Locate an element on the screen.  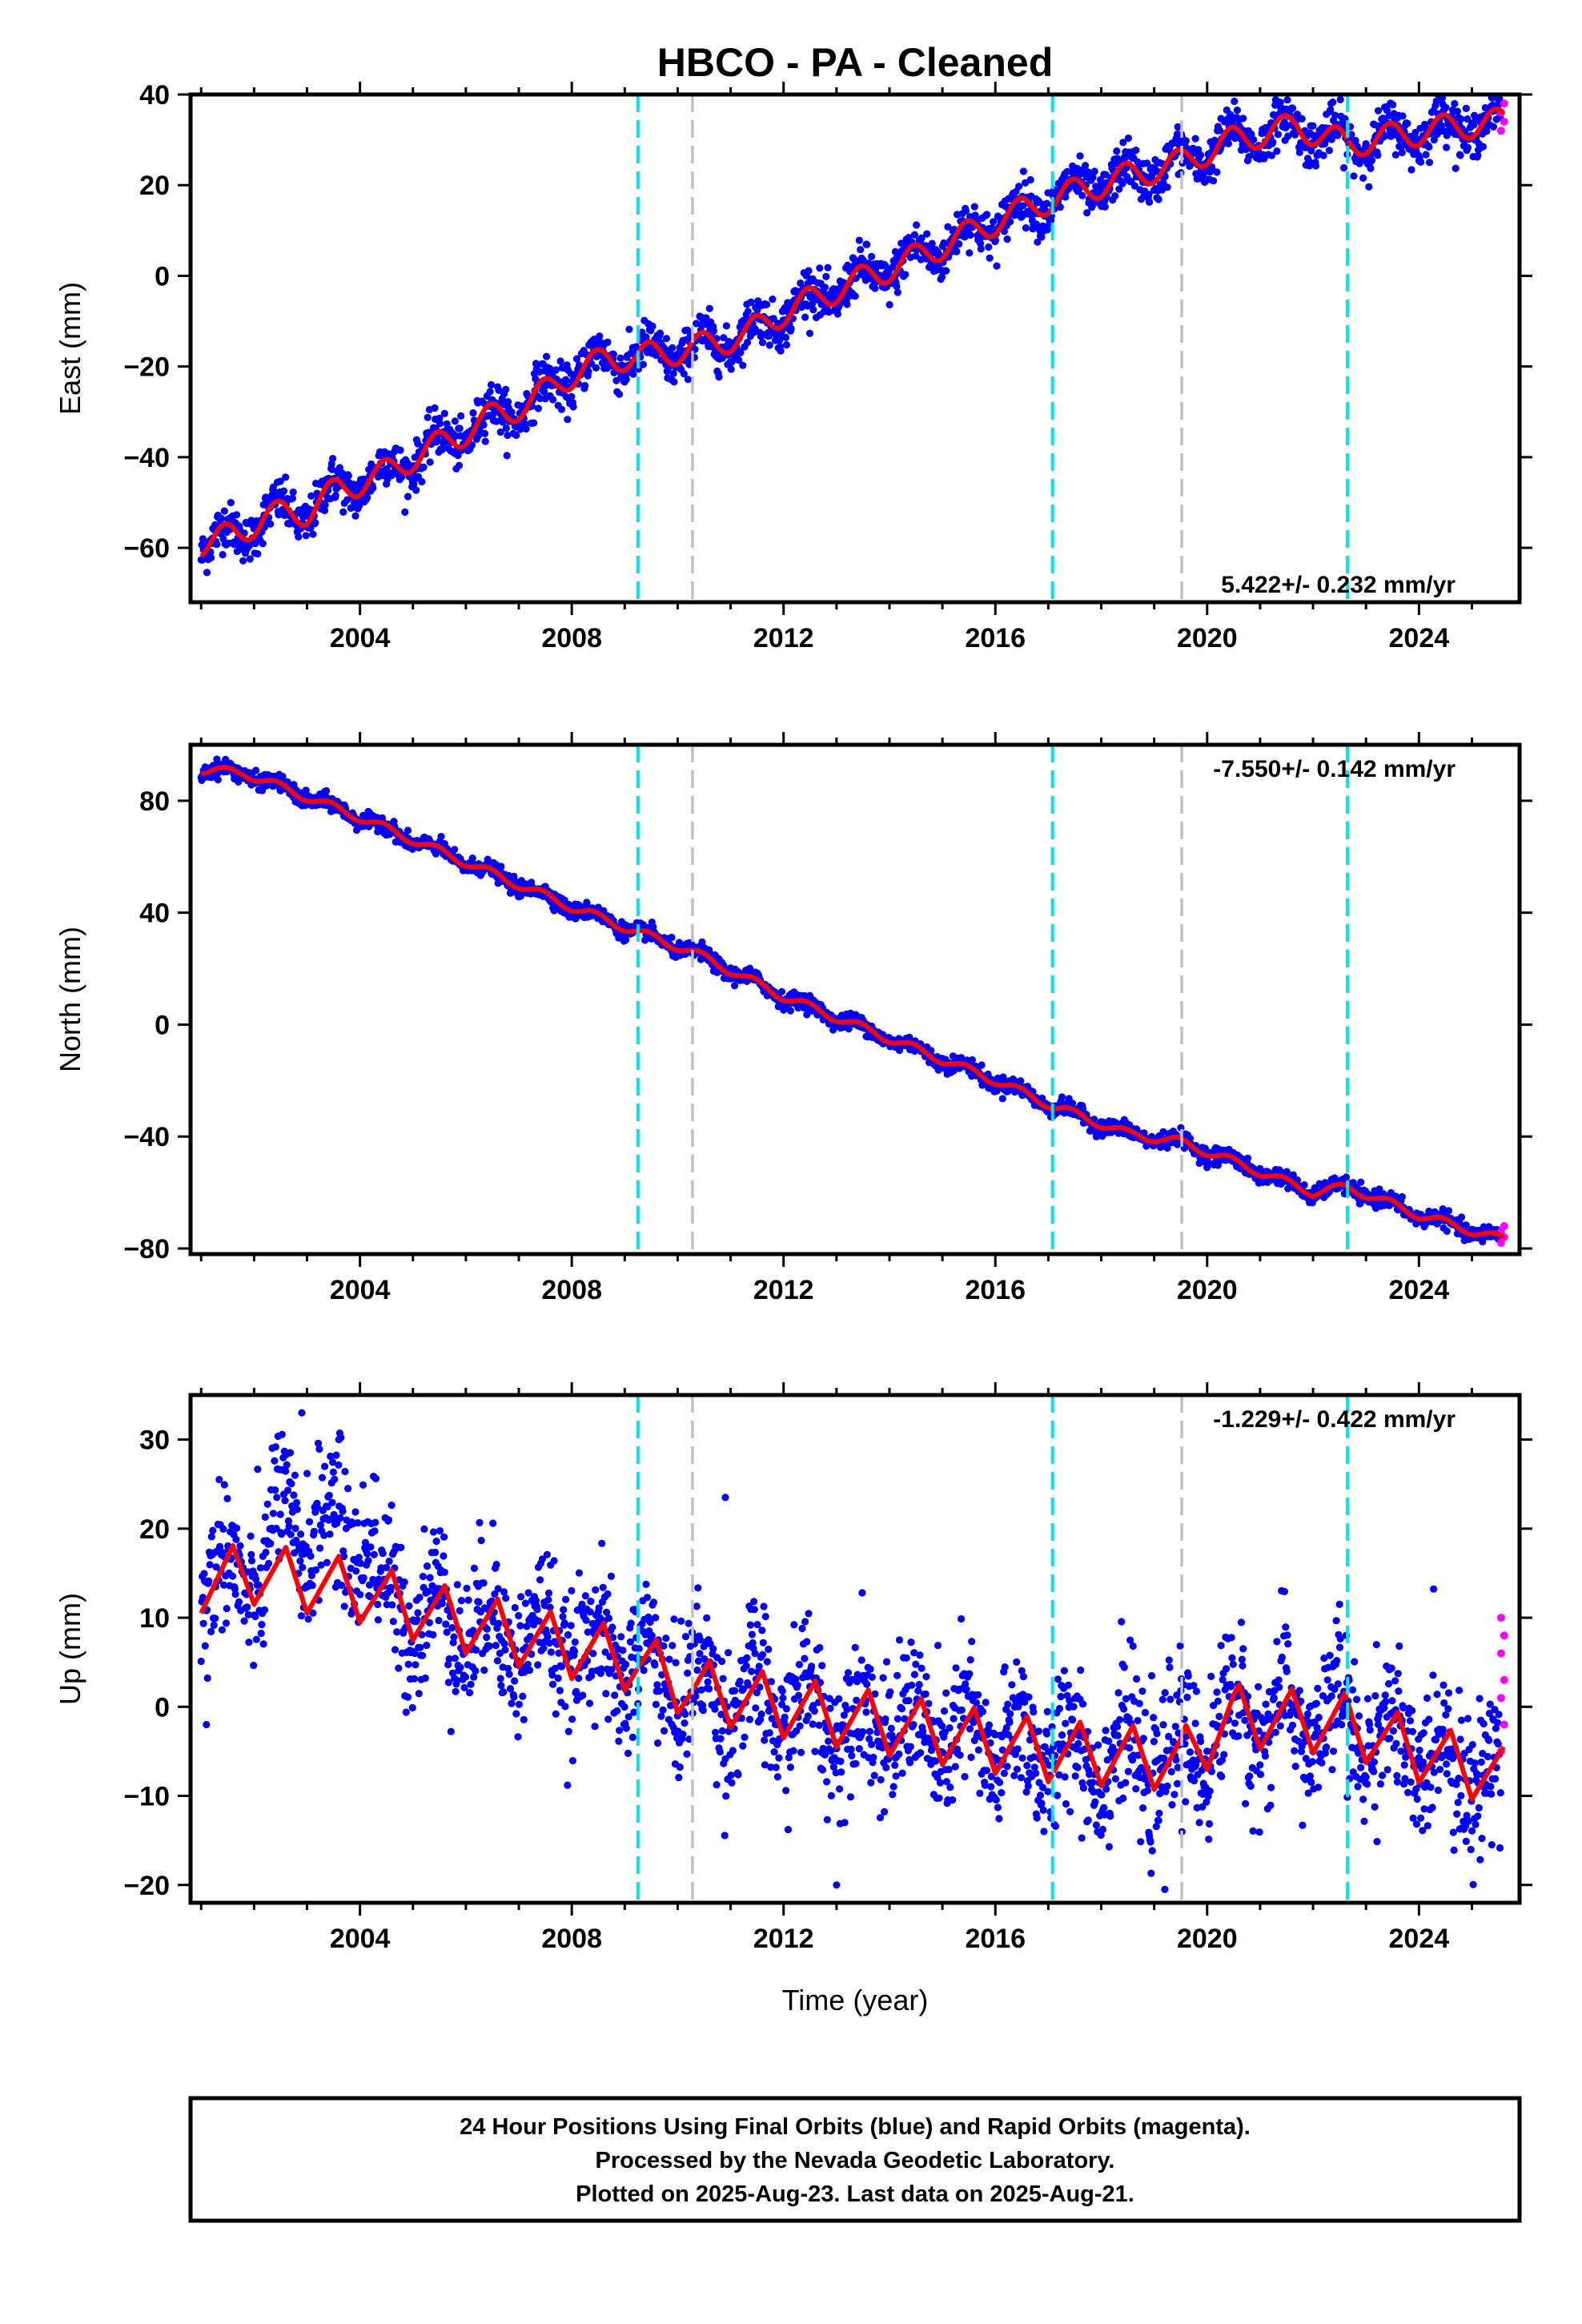
north-xtick-label-1: 2008 is located at coordinates (571, 1290).